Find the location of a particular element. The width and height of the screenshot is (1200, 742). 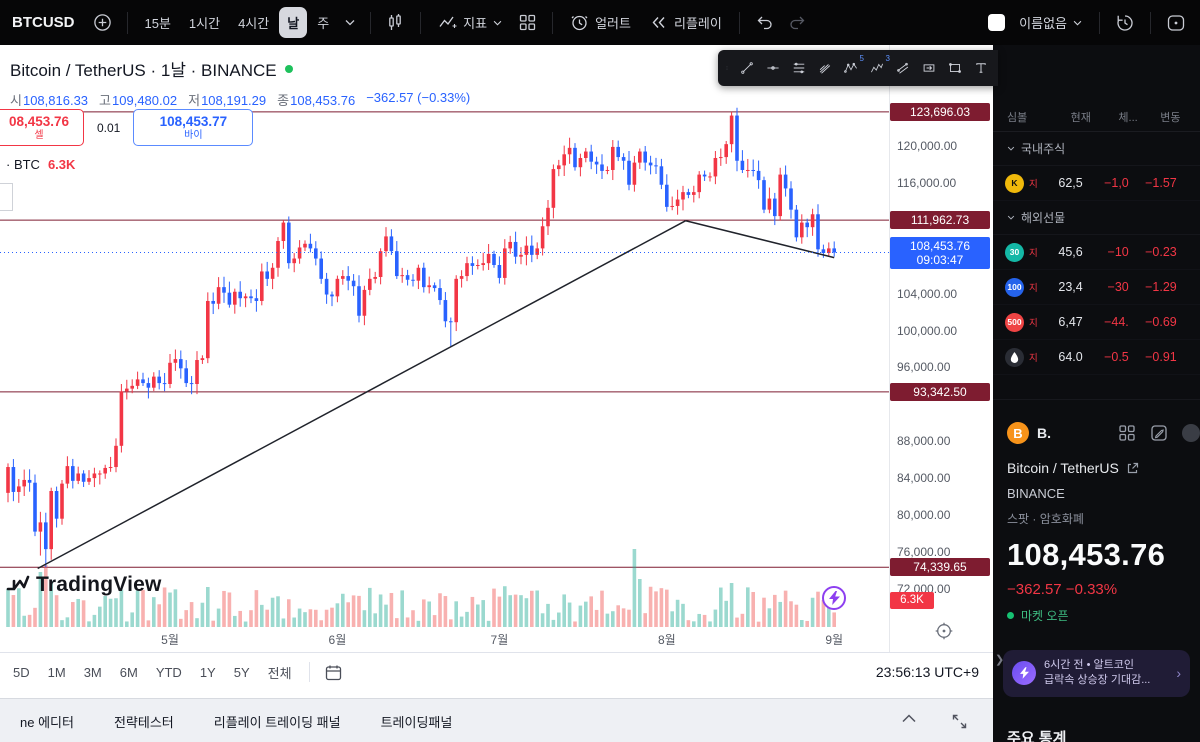

goto-date-icon is located at coordinates (333, 672).